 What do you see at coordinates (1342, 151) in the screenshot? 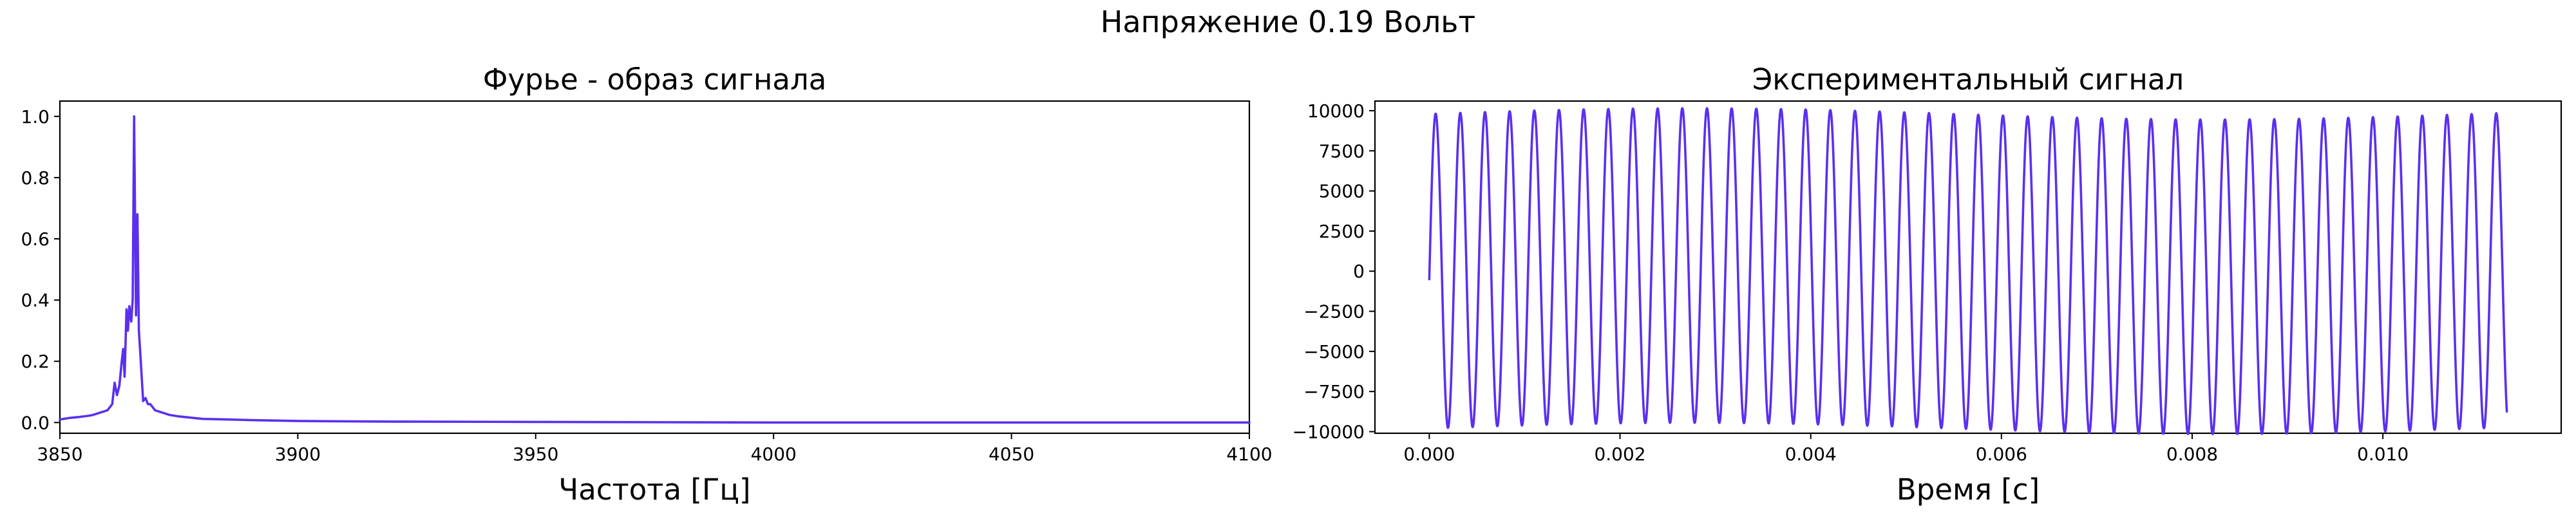
I see `y-tick-label: 7500` at bounding box center [1342, 151].